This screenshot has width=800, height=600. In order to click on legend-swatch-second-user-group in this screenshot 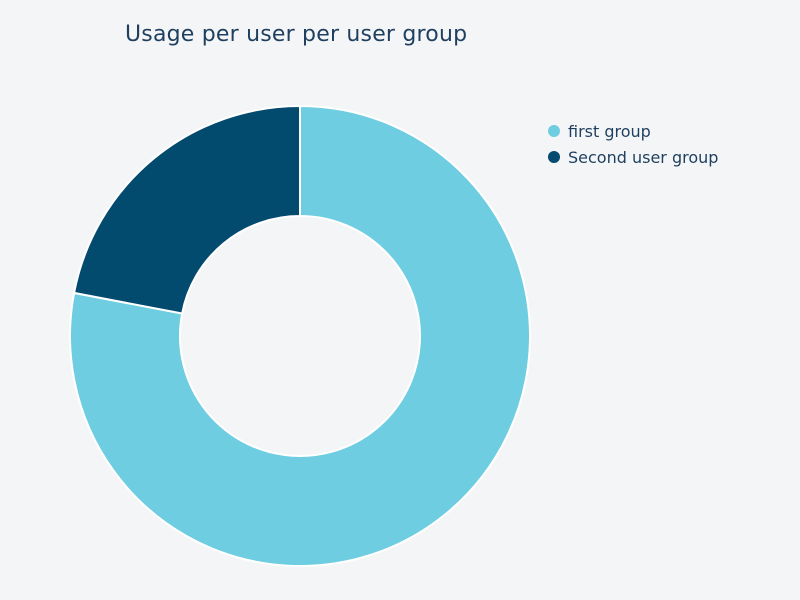, I will do `click(554, 157)`.